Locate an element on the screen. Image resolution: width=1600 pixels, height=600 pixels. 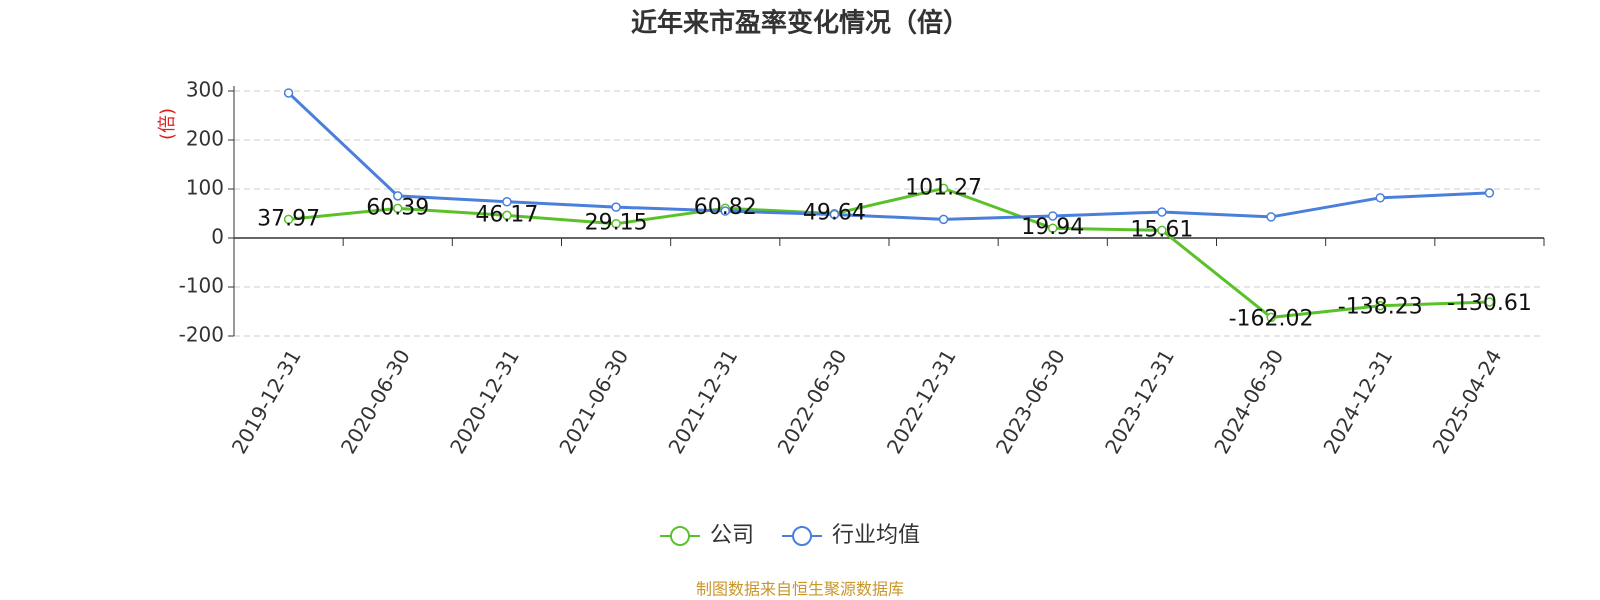
x-tick-label: 2020-12-31 is located at coordinates (484, 401).